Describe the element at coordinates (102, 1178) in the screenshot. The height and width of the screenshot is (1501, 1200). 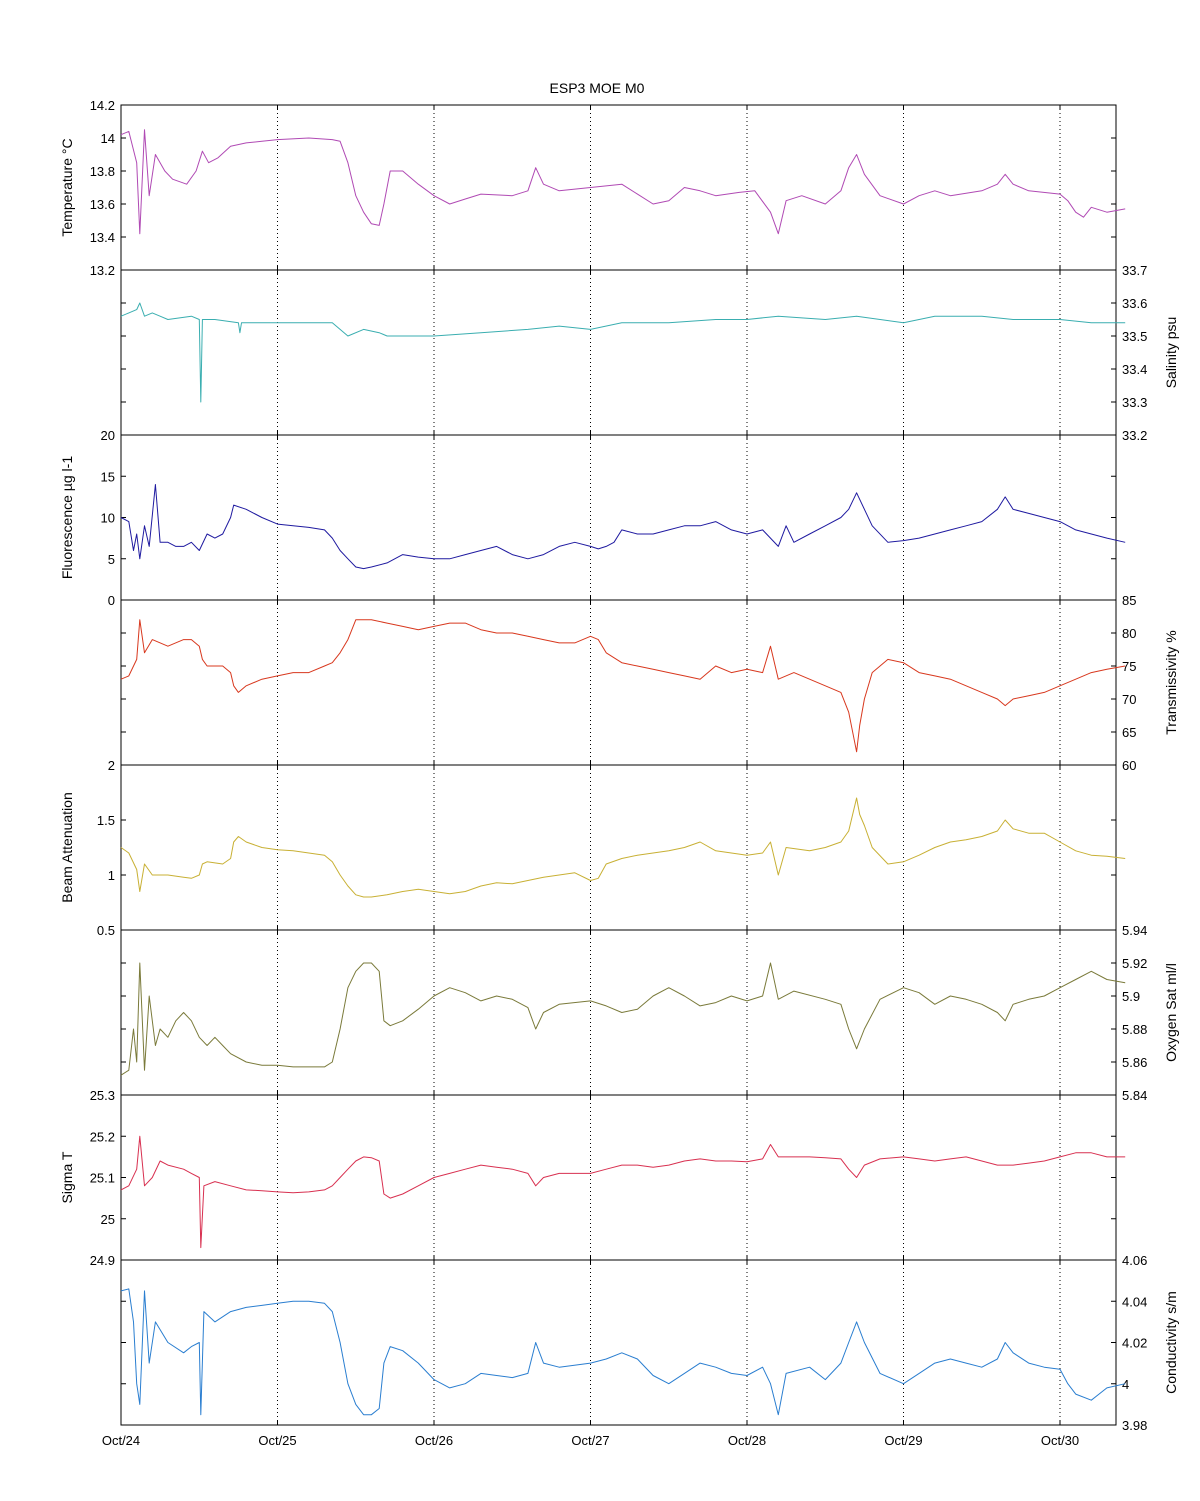
I see `y-tick-label: 25.1` at that location.